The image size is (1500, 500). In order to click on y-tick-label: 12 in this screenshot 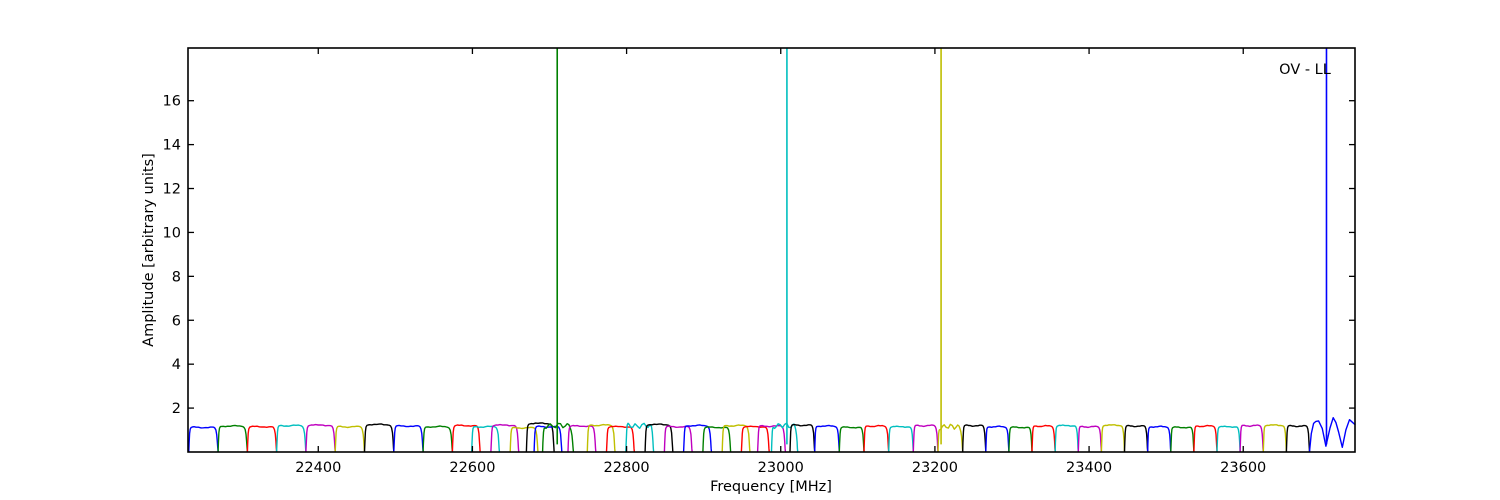, I will do `click(172, 190)`.